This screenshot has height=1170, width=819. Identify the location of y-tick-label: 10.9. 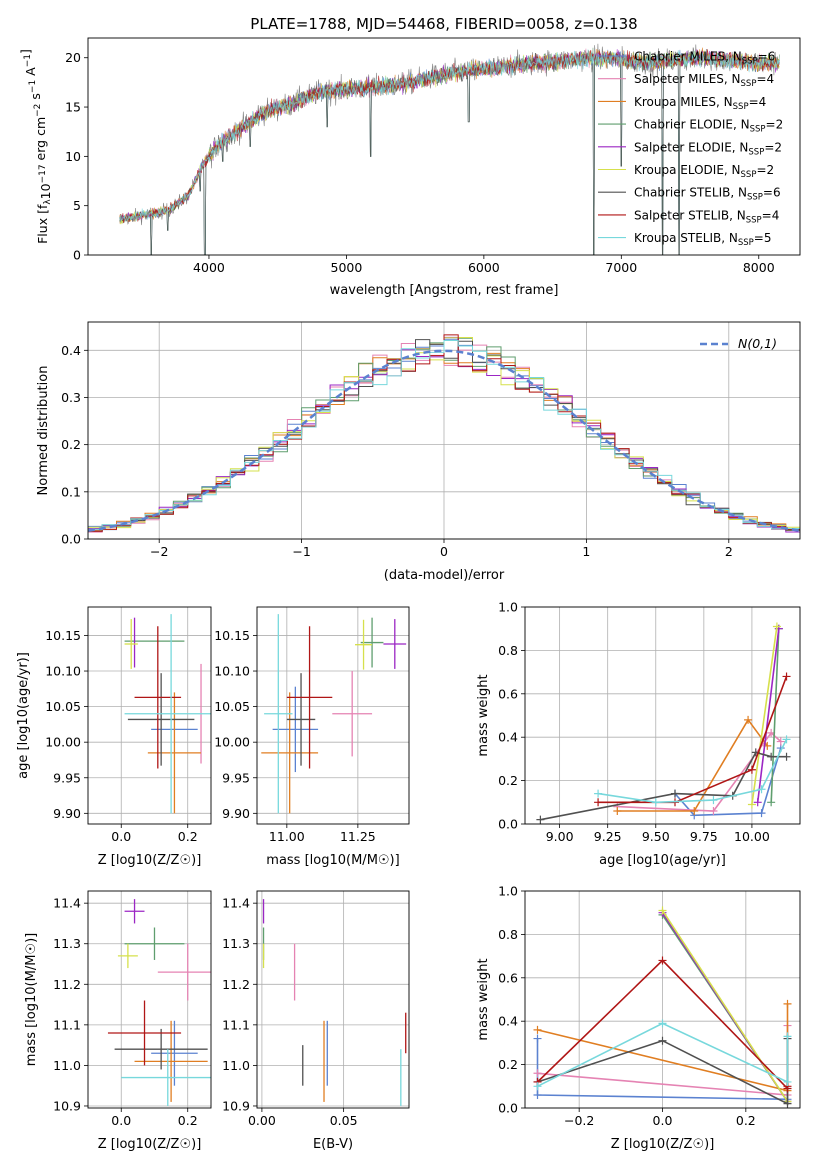
(236, 1105).